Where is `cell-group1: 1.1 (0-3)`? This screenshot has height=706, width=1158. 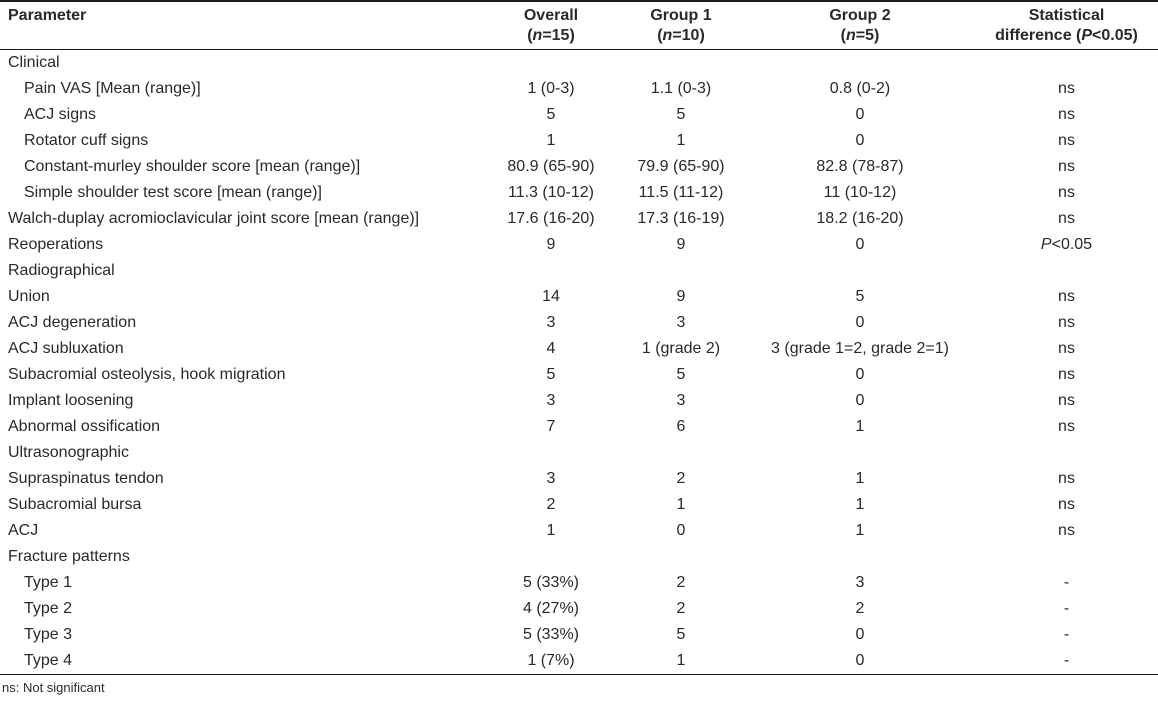 cell-group1: 1.1 (0-3) is located at coordinates (681, 88).